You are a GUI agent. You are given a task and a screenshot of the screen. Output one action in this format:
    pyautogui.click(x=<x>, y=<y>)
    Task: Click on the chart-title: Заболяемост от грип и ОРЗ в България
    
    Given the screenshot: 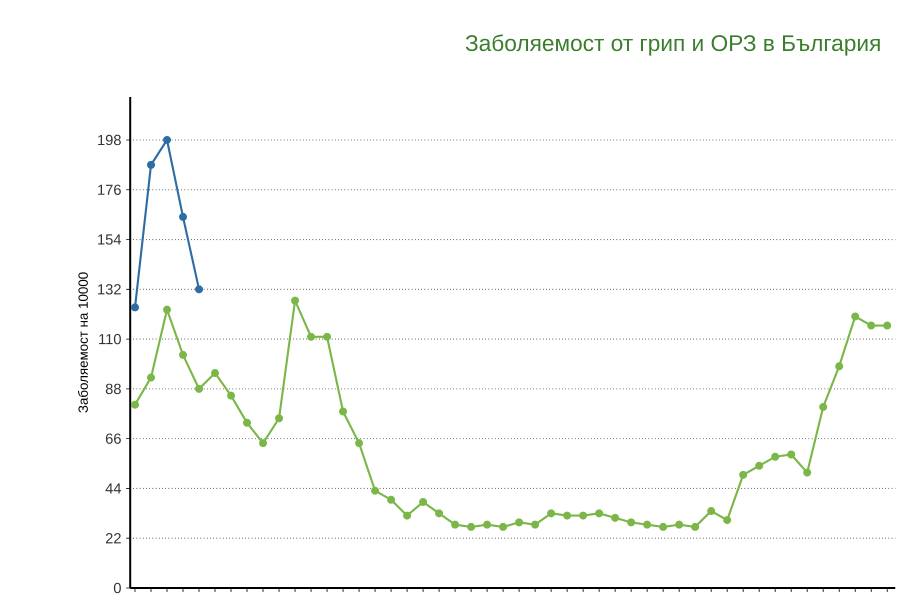 What is the action you would take?
    pyautogui.click(x=673, y=45)
    